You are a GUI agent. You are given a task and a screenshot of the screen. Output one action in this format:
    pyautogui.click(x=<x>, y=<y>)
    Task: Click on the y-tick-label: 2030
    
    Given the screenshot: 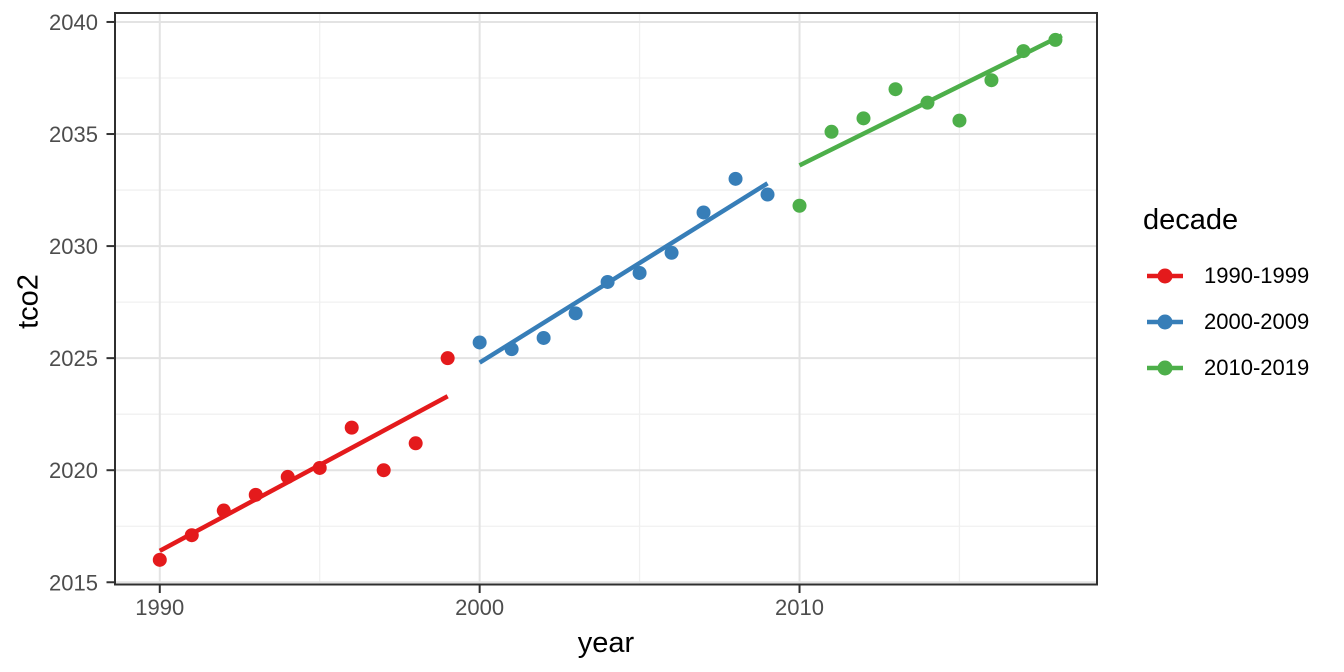 What is the action you would take?
    pyautogui.click(x=73, y=246)
    